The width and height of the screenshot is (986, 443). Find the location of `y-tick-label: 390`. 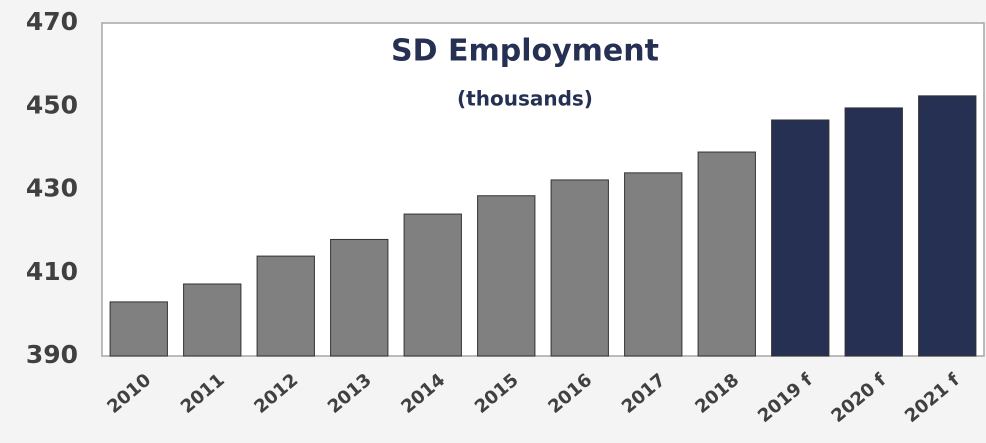

y-tick-label: 390 is located at coordinates (52, 354).